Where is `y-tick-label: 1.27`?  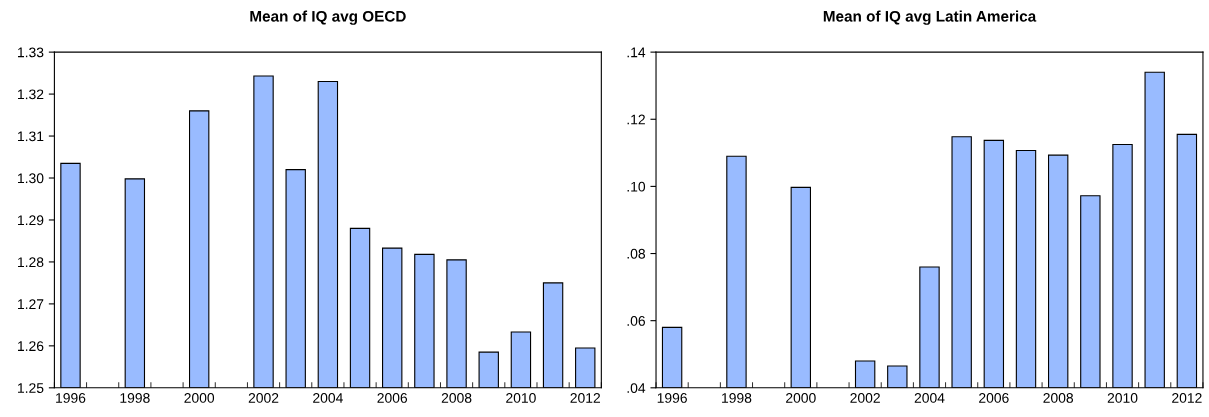 y-tick-label: 1.27 is located at coordinates (31, 304).